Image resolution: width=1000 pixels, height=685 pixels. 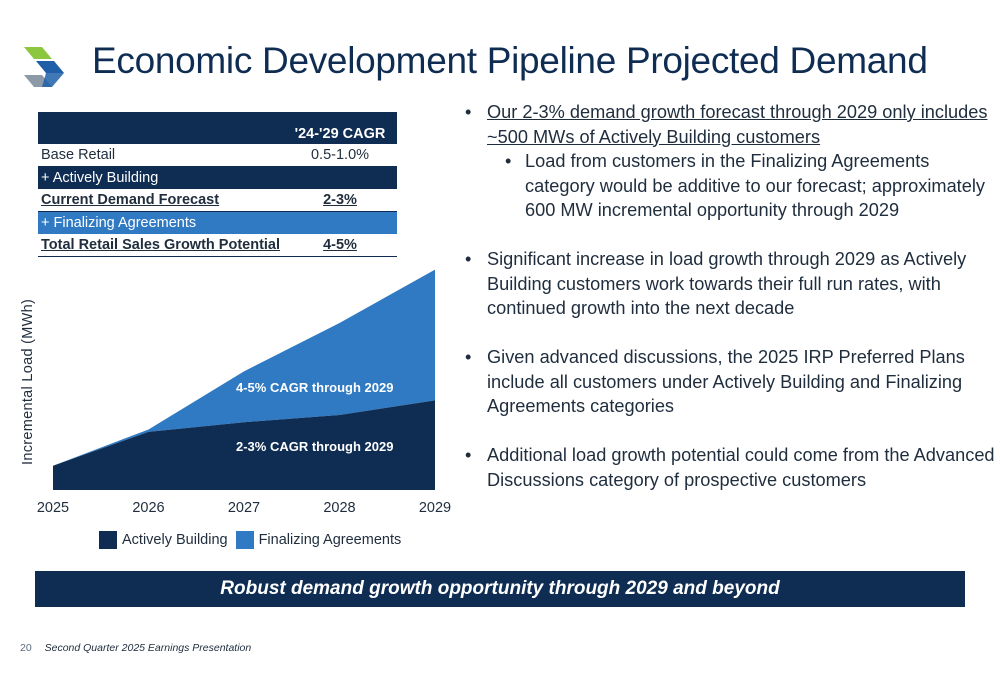 What do you see at coordinates (161, 246) in the screenshot?
I see `table-row-label: Total Retail Sales Growth Potential` at bounding box center [161, 246].